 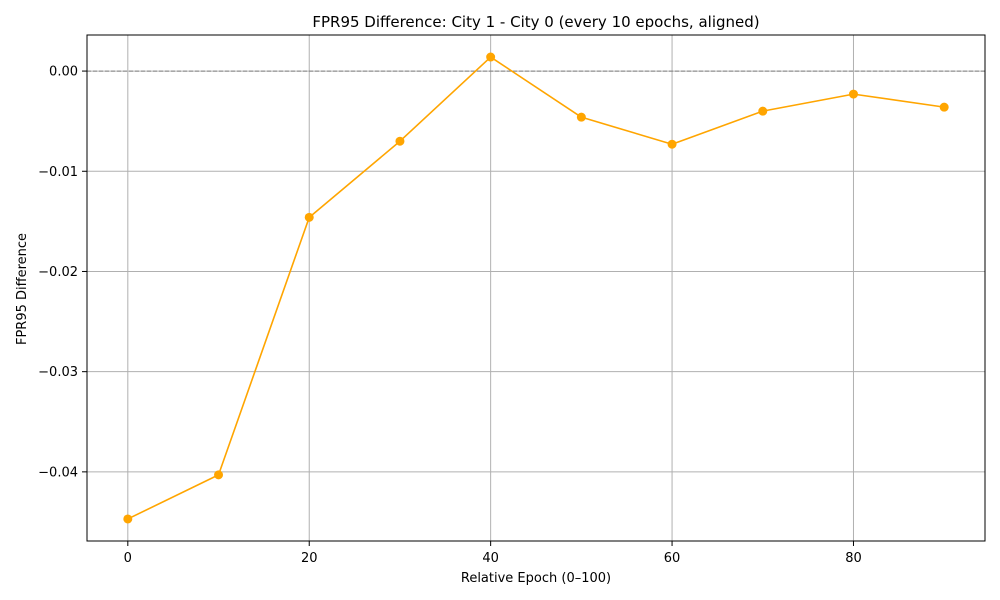 I want to click on x-tick-label: 40, so click(x=490, y=558).